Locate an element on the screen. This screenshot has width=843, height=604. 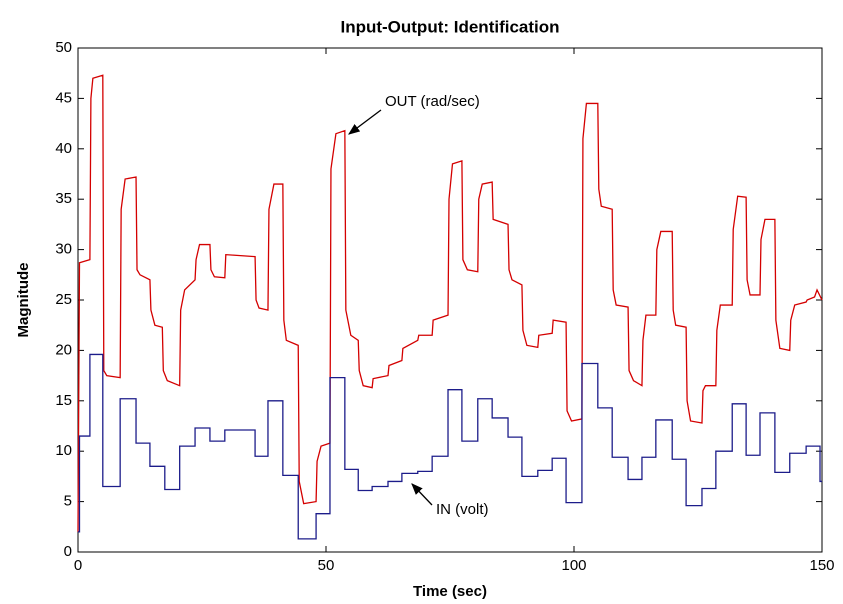
series-label: IN (volt) is located at coordinates (462, 509).